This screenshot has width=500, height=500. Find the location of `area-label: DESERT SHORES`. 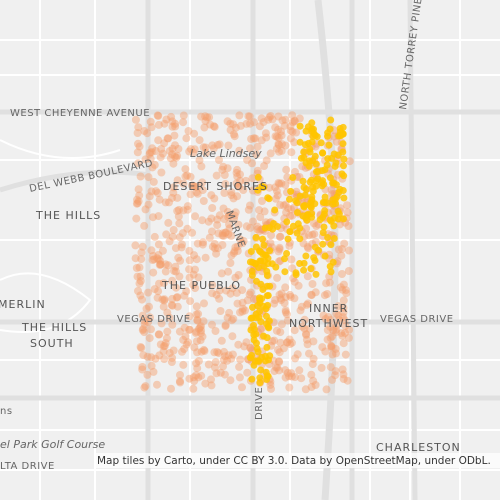

area-label: DESERT SHORES is located at coordinates (215, 186).